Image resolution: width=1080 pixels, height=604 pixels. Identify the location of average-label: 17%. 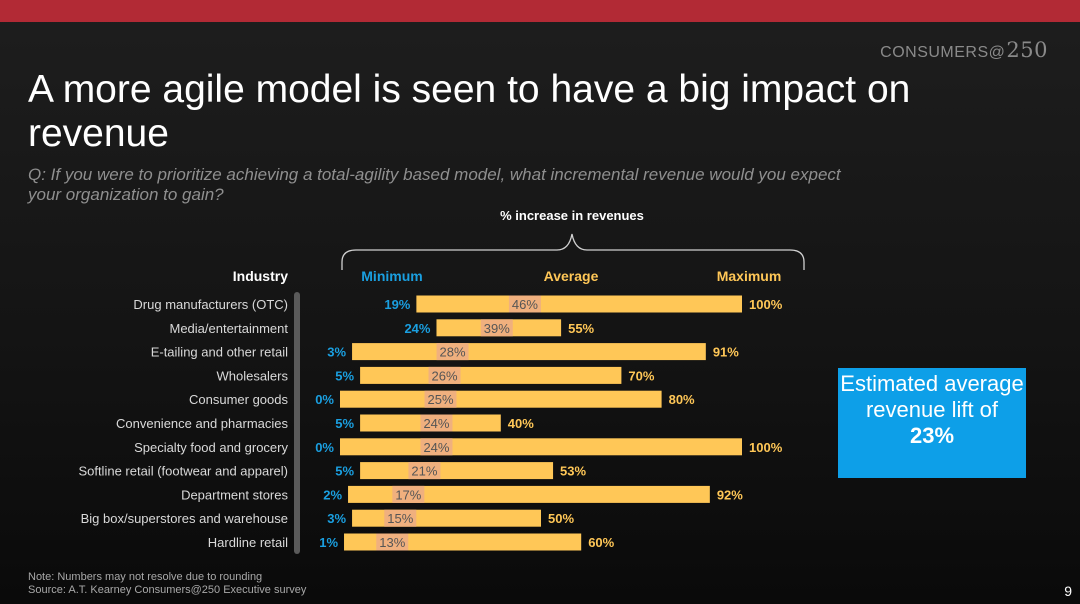
(408, 494).